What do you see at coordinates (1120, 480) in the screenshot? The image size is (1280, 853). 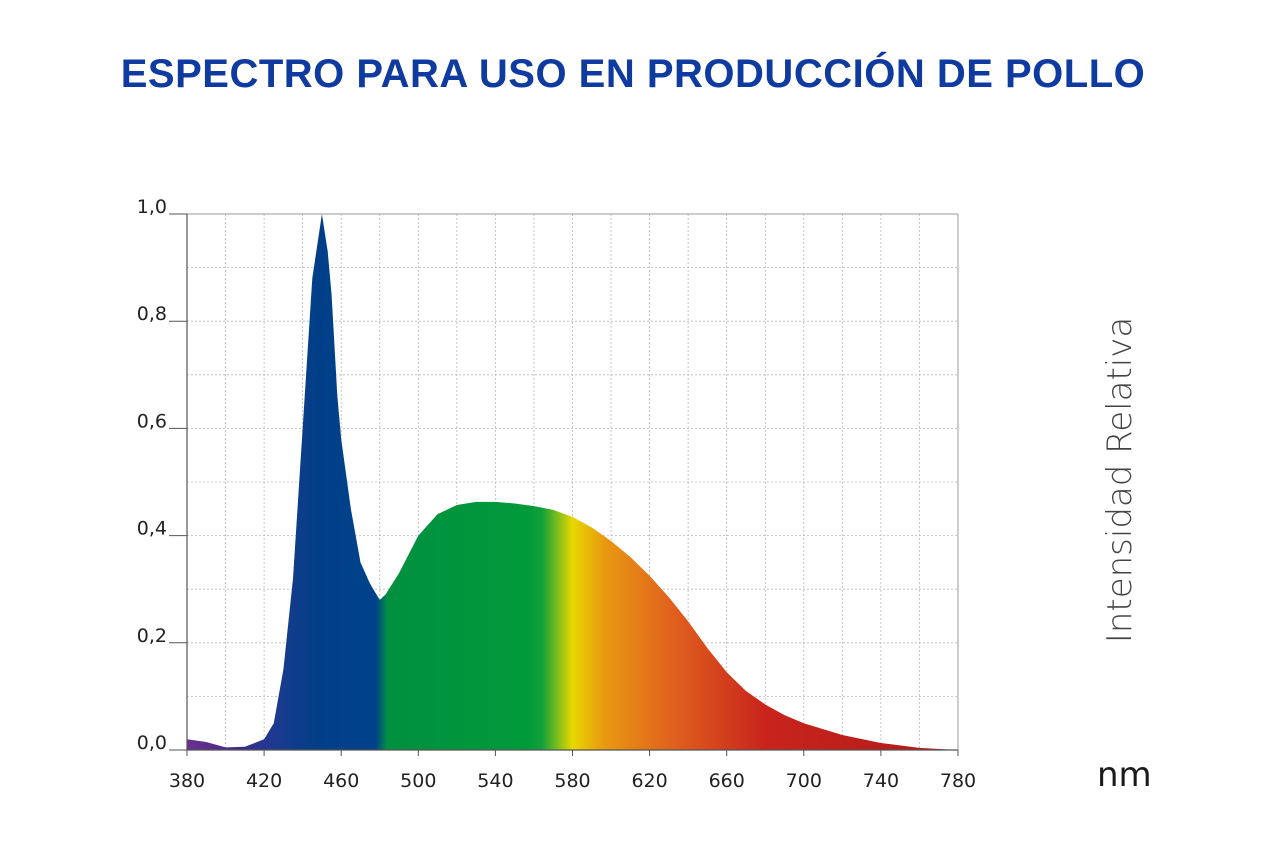 I see `y-axis-label: Intensidad Relativa` at bounding box center [1120, 480].